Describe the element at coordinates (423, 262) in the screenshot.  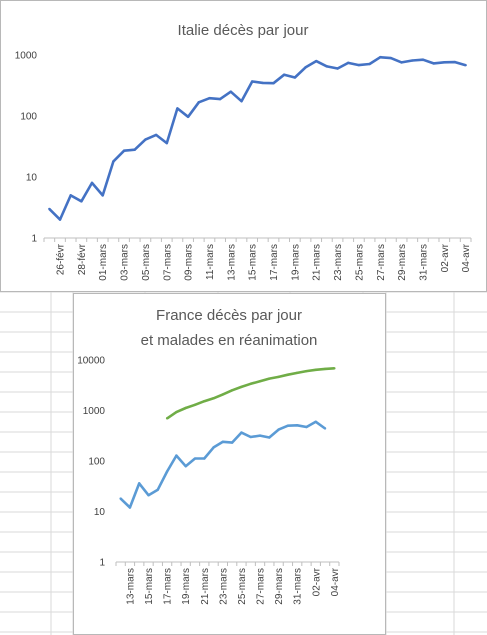
I see `x-tick-label: 31-mars` at that location.